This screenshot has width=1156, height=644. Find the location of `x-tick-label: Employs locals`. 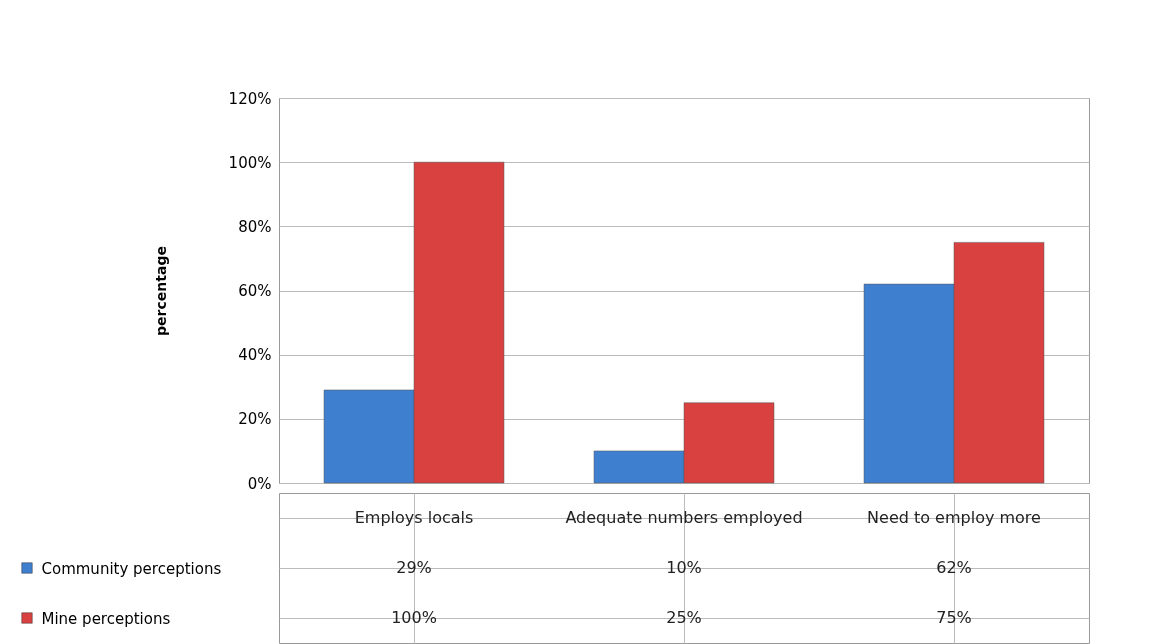

x-tick-label: Employs locals is located at coordinates (414, 517).